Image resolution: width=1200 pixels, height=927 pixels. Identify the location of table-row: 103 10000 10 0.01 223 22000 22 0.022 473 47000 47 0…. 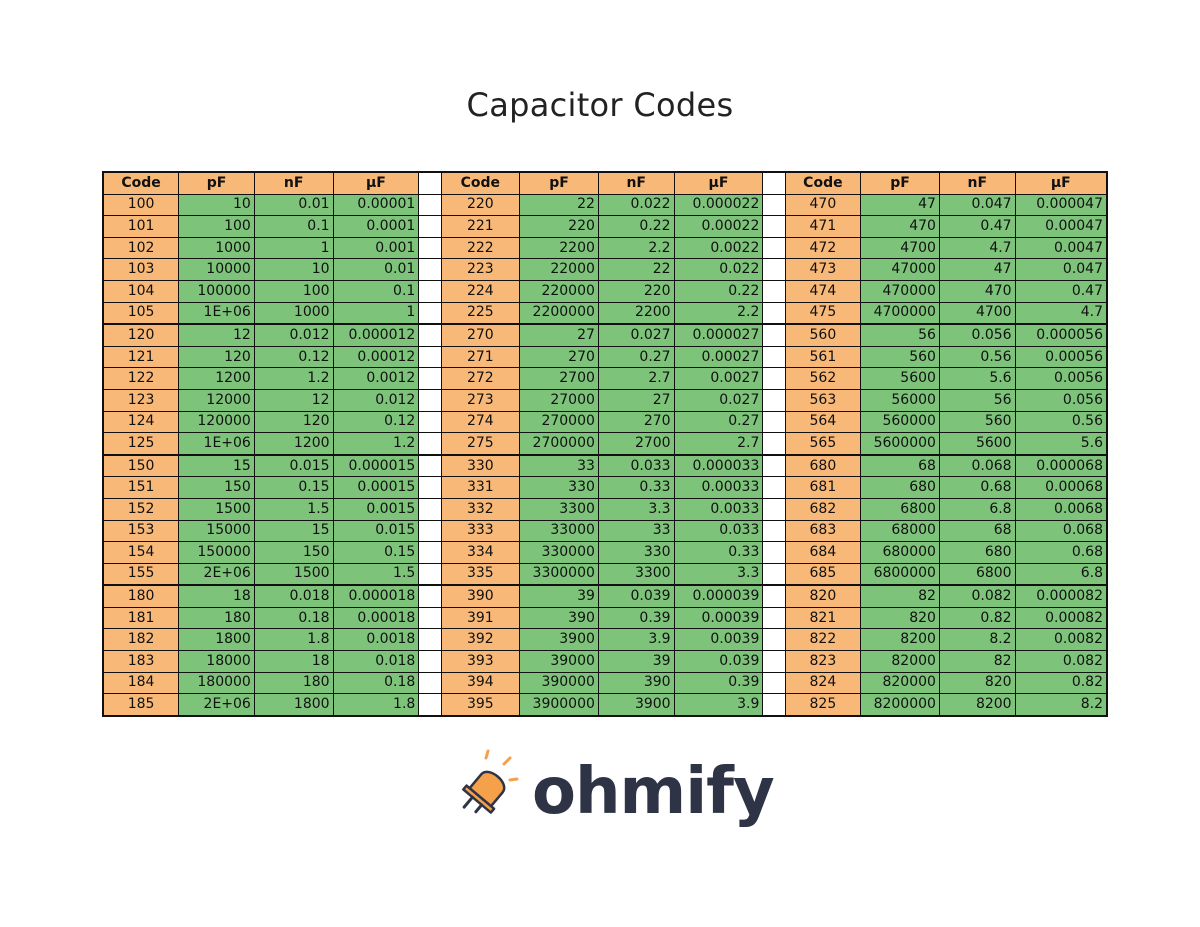
(605, 269).